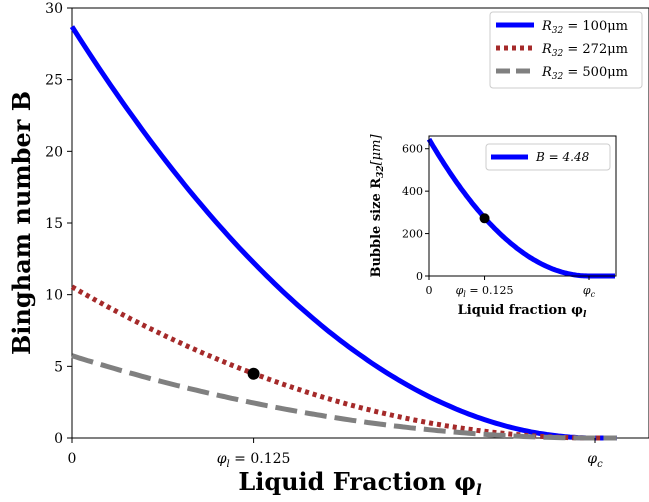 This screenshot has height=502, width=649. What do you see at coordinates (595, 26) in the screenshot?
I see `legend-label-value: = 100μm` at bounding box center [595, 26].